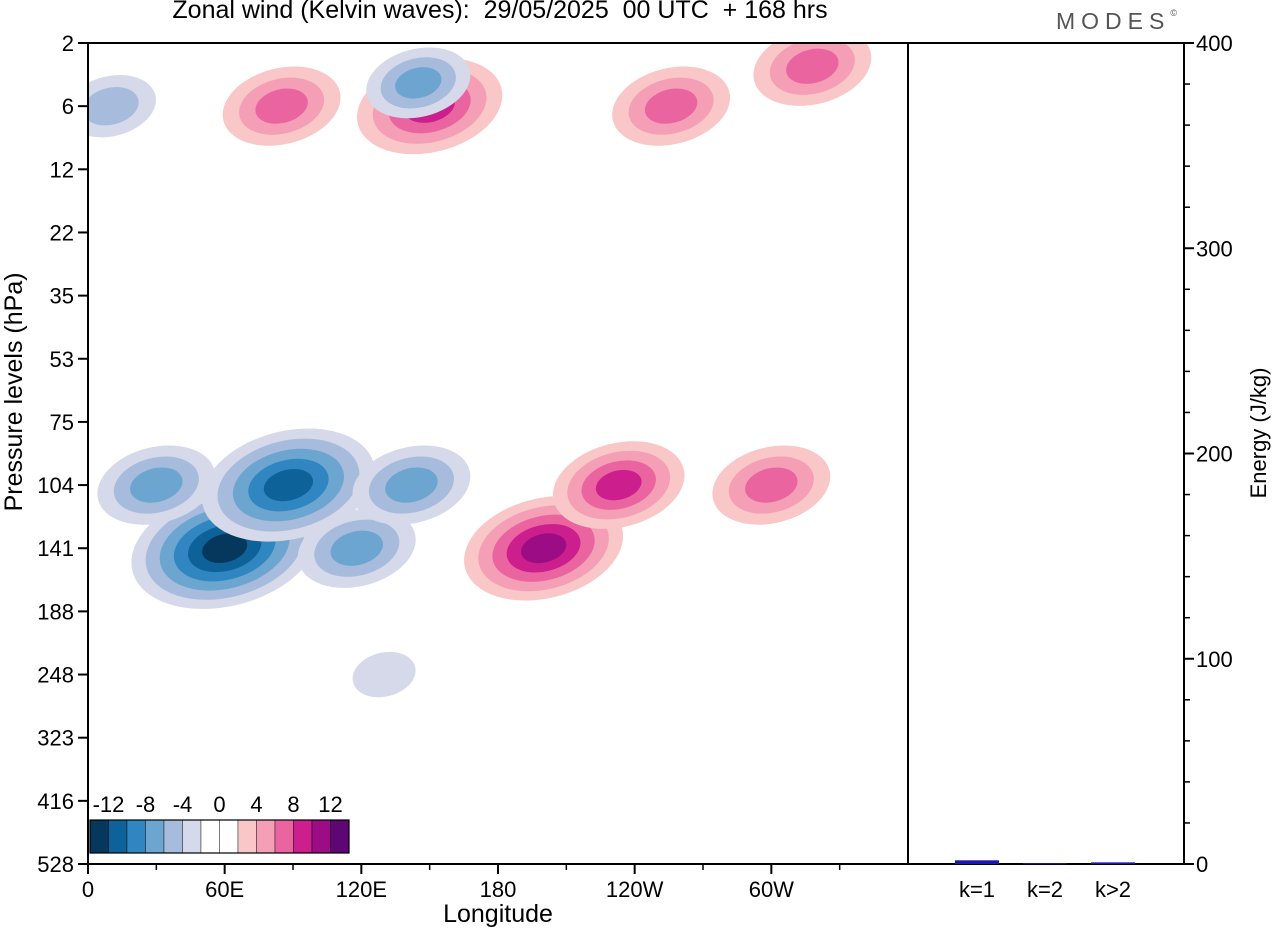 Image resolution: width=1280 pixels, height=930 pixels. What do you see at coordinates (771, 889) in the screenshot?
I see `x-tick-label: 60W` at bounding box center [771, 889].